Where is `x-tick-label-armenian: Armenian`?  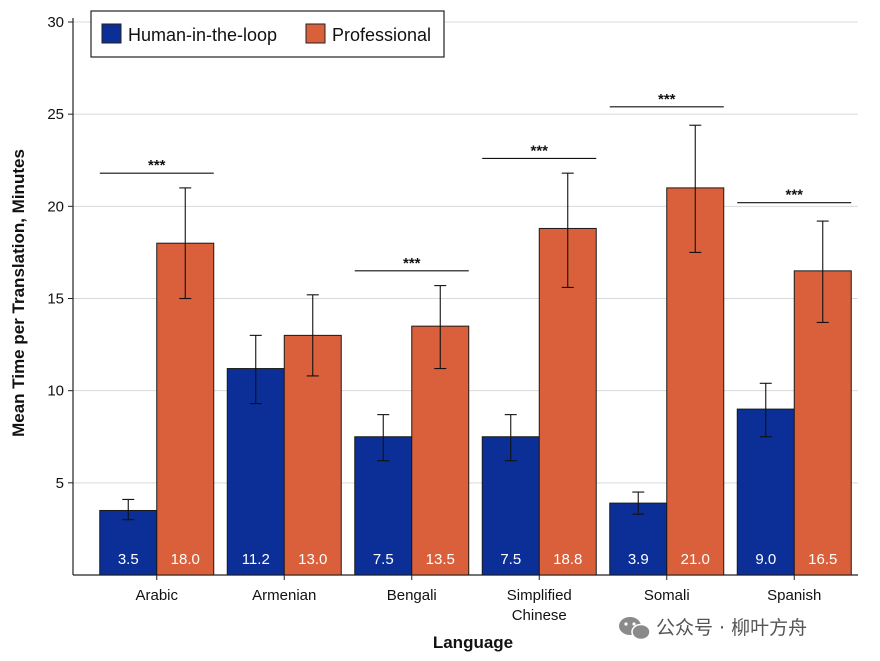
x-tick-label-armenian: Armenian is located at coordinates (284, 595).